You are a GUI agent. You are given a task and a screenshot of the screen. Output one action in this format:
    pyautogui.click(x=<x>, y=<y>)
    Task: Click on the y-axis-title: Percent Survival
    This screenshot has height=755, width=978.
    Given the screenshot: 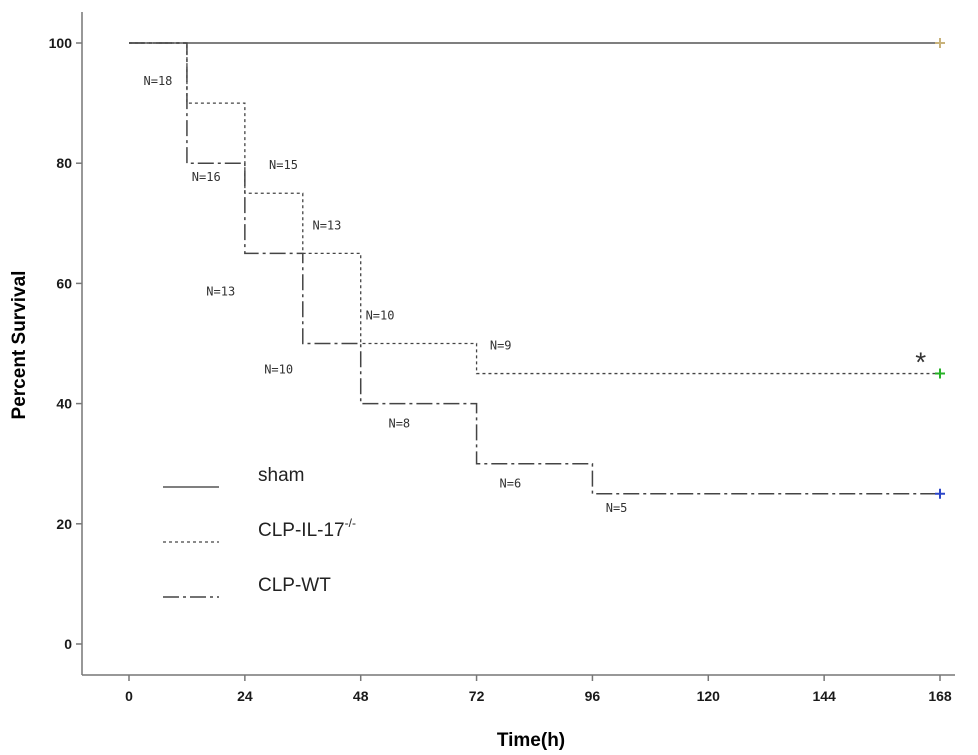 What is the action you would take?
    pyautogui.click(x=19, y=345)
    